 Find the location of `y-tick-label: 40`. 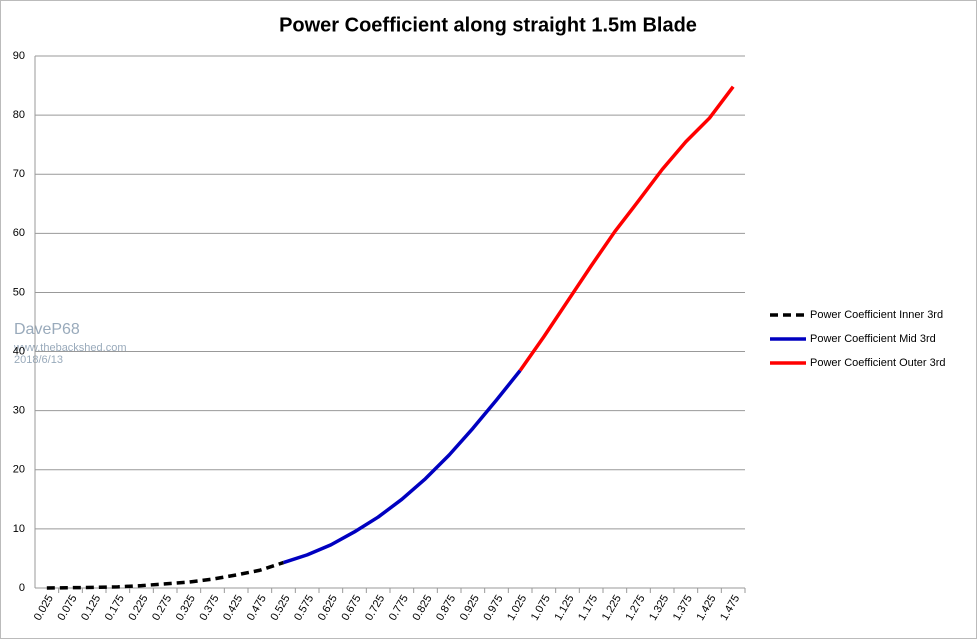

y-tick-label: 40 is located at coordinates (19, 351).